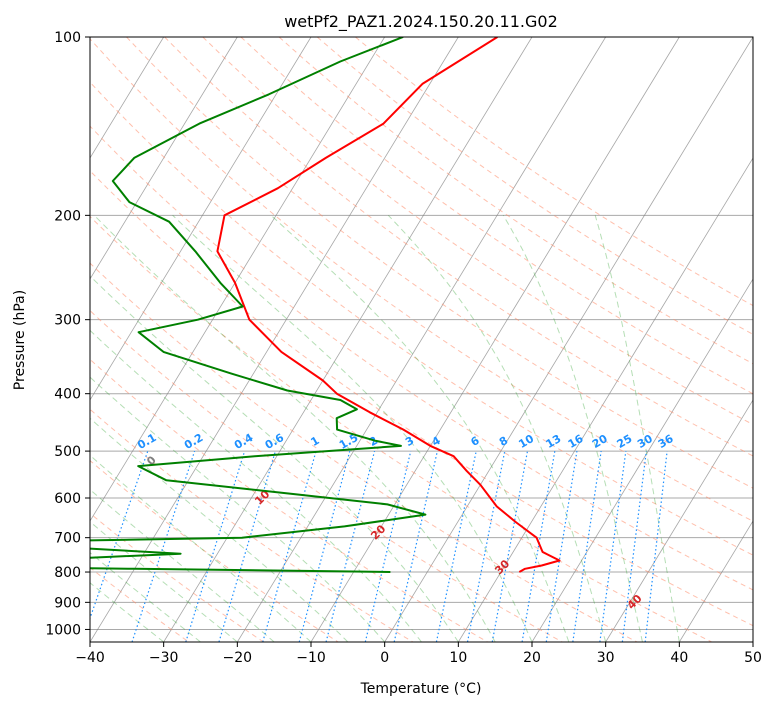  What do you see at coordinates (625, 441) in the screenshot?
I see `mixing-ratio-label: 25` at bounding box center [625, 441].